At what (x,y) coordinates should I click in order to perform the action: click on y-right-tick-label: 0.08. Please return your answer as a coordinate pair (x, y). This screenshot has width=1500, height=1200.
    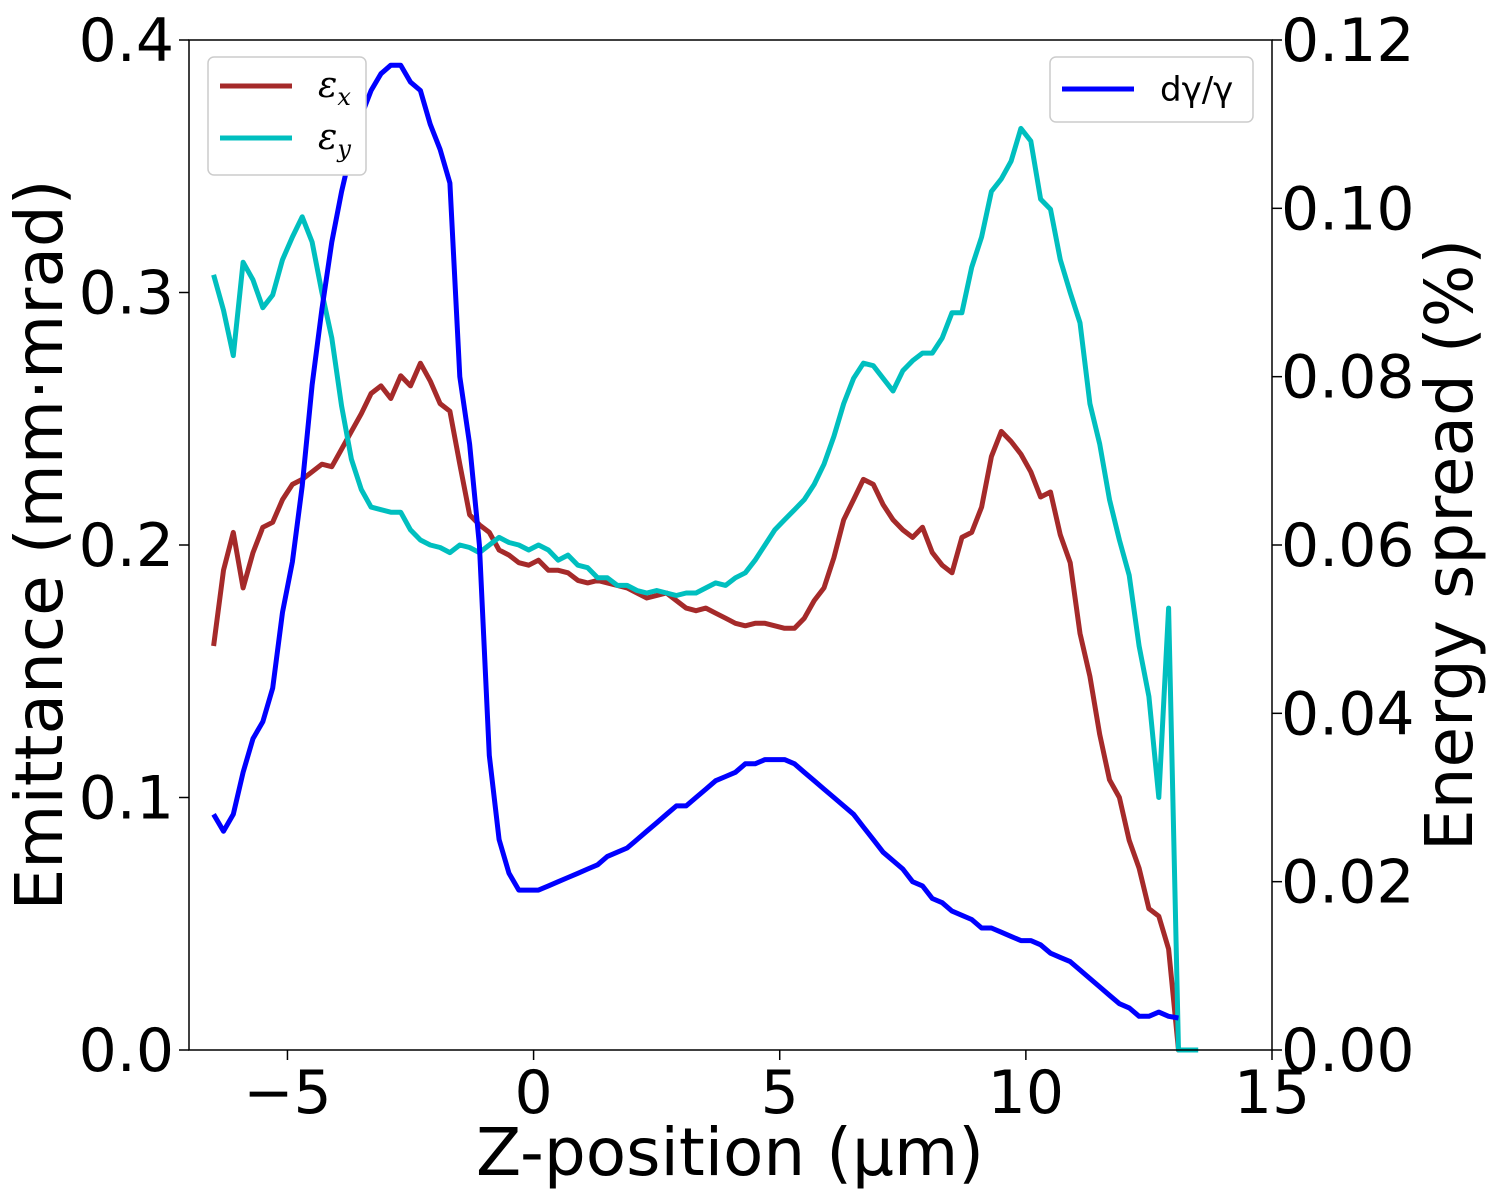
    Looking at the image, I should click on (1348, 378).